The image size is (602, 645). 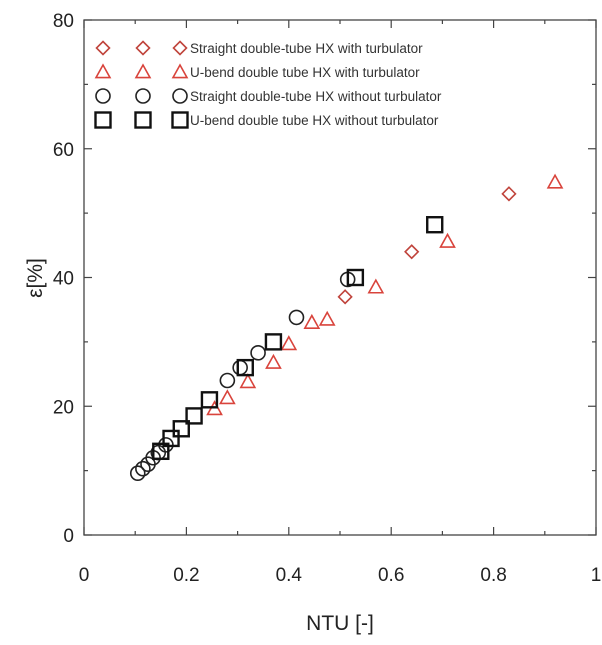 I want to click on x-tick-label: 0.8, so click(x=493, y=575).